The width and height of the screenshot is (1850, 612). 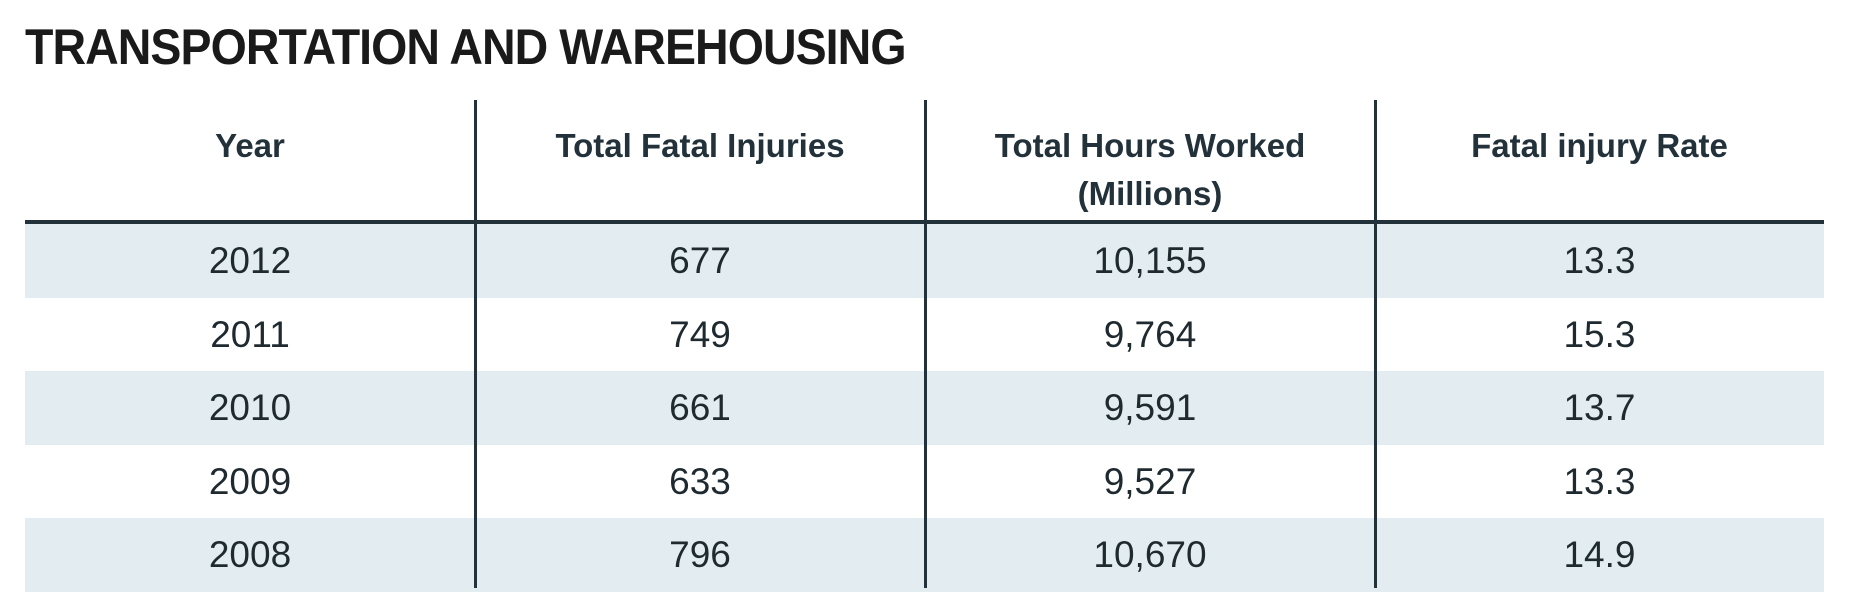 I want to click on cell-injury-rate: 15.3, so click(x=1599, y=334).